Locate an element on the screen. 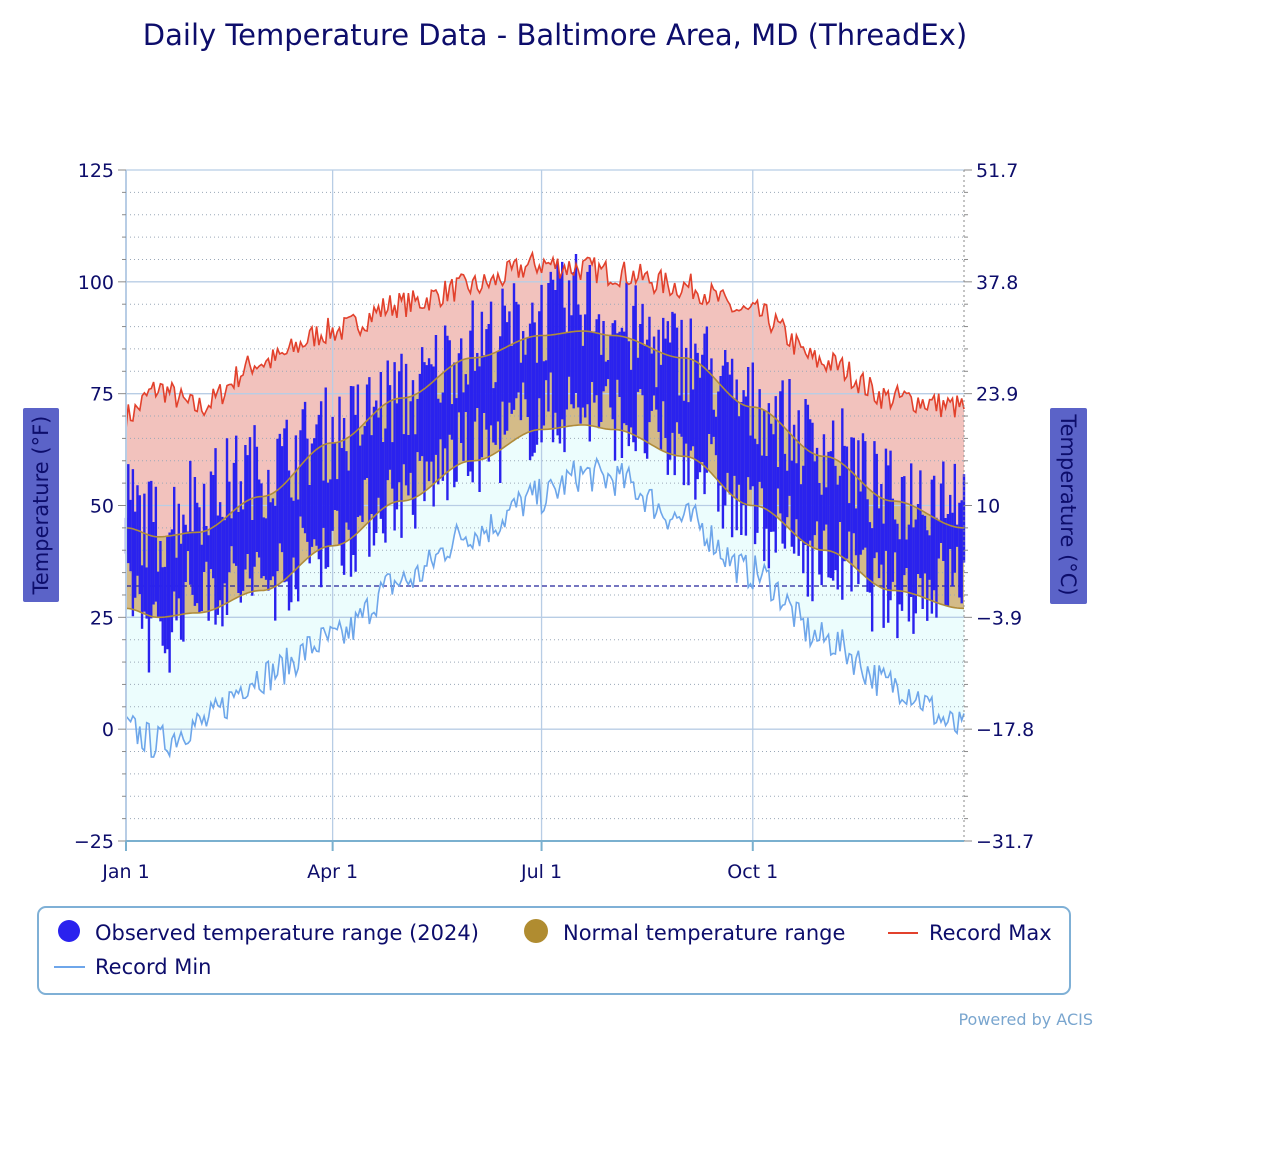  x-tick-label: Jul 1 is located at coordinates (541, 872).